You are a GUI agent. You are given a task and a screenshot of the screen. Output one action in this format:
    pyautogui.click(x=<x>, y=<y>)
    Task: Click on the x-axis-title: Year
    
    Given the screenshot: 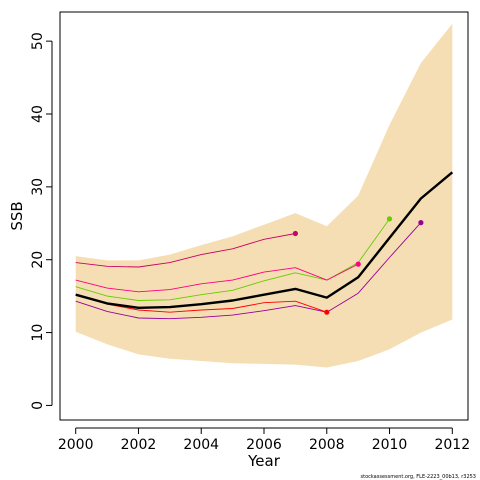 What is the action you would take?
    pyautogui.click(x=264, y=461)
    